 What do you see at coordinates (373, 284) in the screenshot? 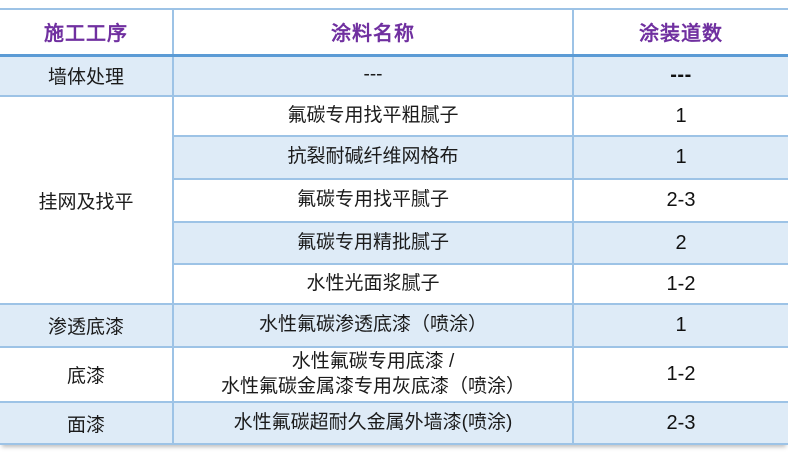
I see `cell-coating: 水性光面浆腻子` at bounding box center [373, 284].